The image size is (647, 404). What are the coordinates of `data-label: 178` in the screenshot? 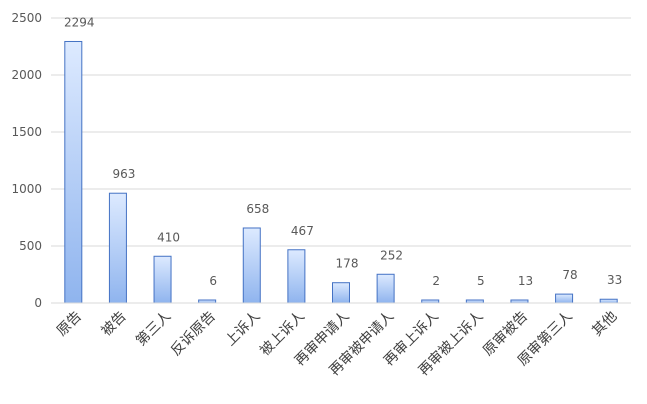 It's located at (347, 264).